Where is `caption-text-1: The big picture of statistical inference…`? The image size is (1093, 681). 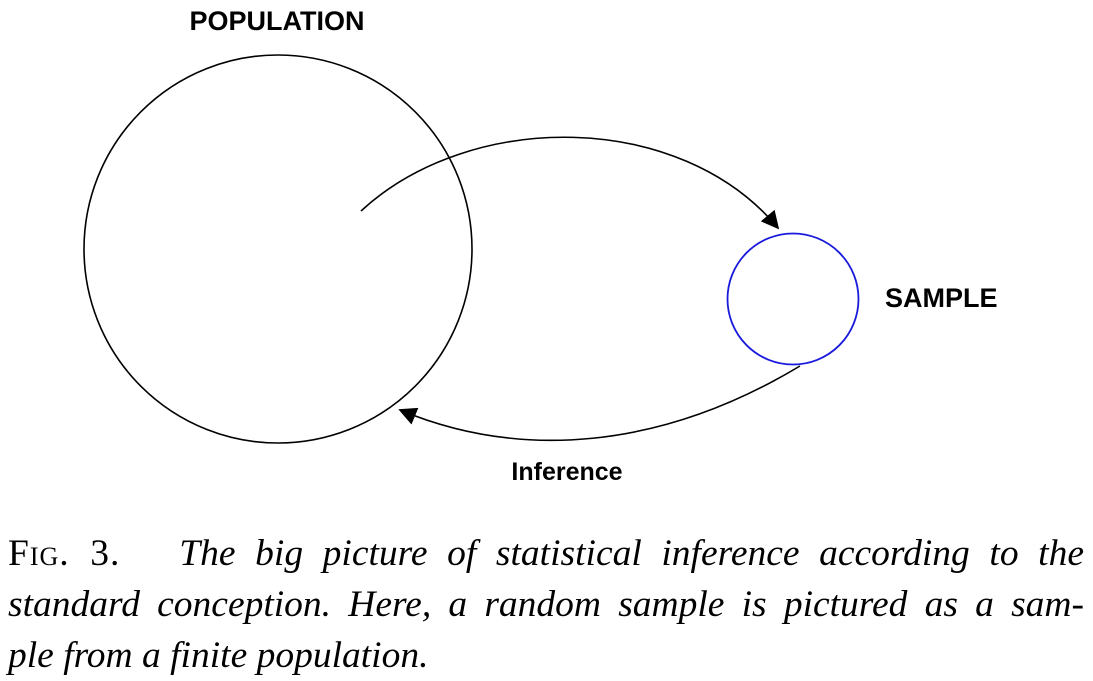 caption-text-1: The big picture of statistical inference… is located at coordinates (631, 553).